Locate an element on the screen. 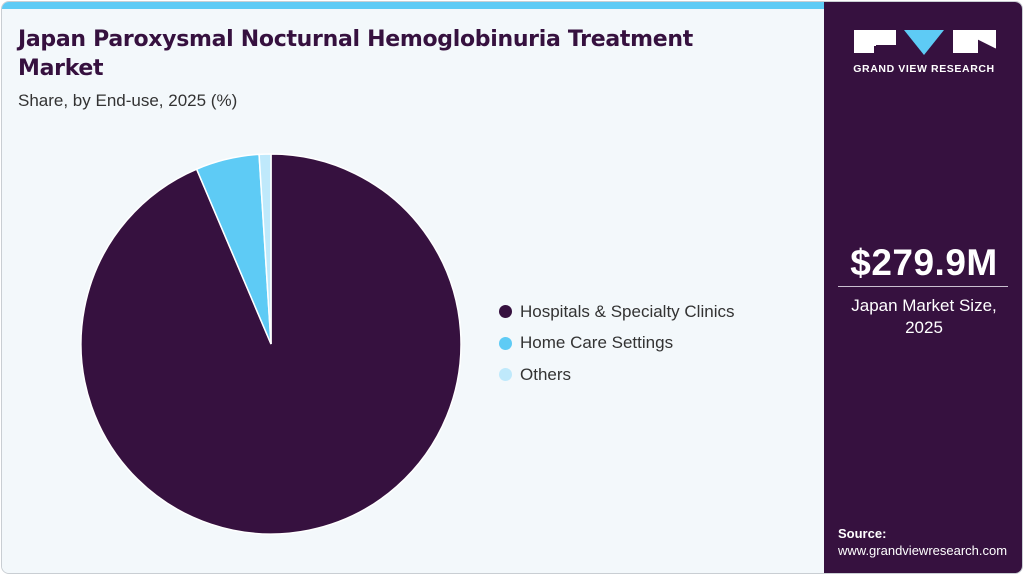 This screenshot has height=576, width=1025. legend-label: Home Care Settings is located at coordinates (597, 343).